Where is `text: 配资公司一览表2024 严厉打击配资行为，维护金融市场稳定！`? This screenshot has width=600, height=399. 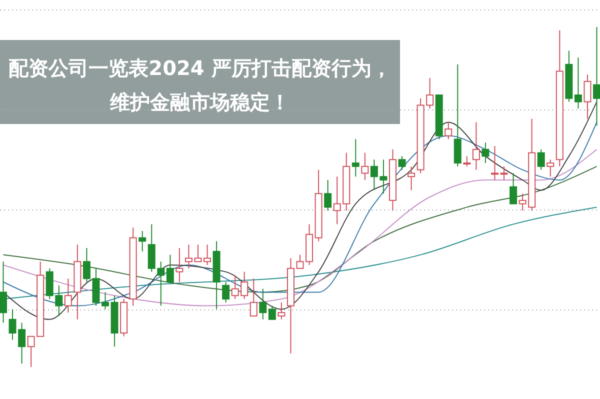 text: 配资公司一览表2024 严厉打击配资行为，维护金融市场稳定！ is located at coordinates (200, 85).